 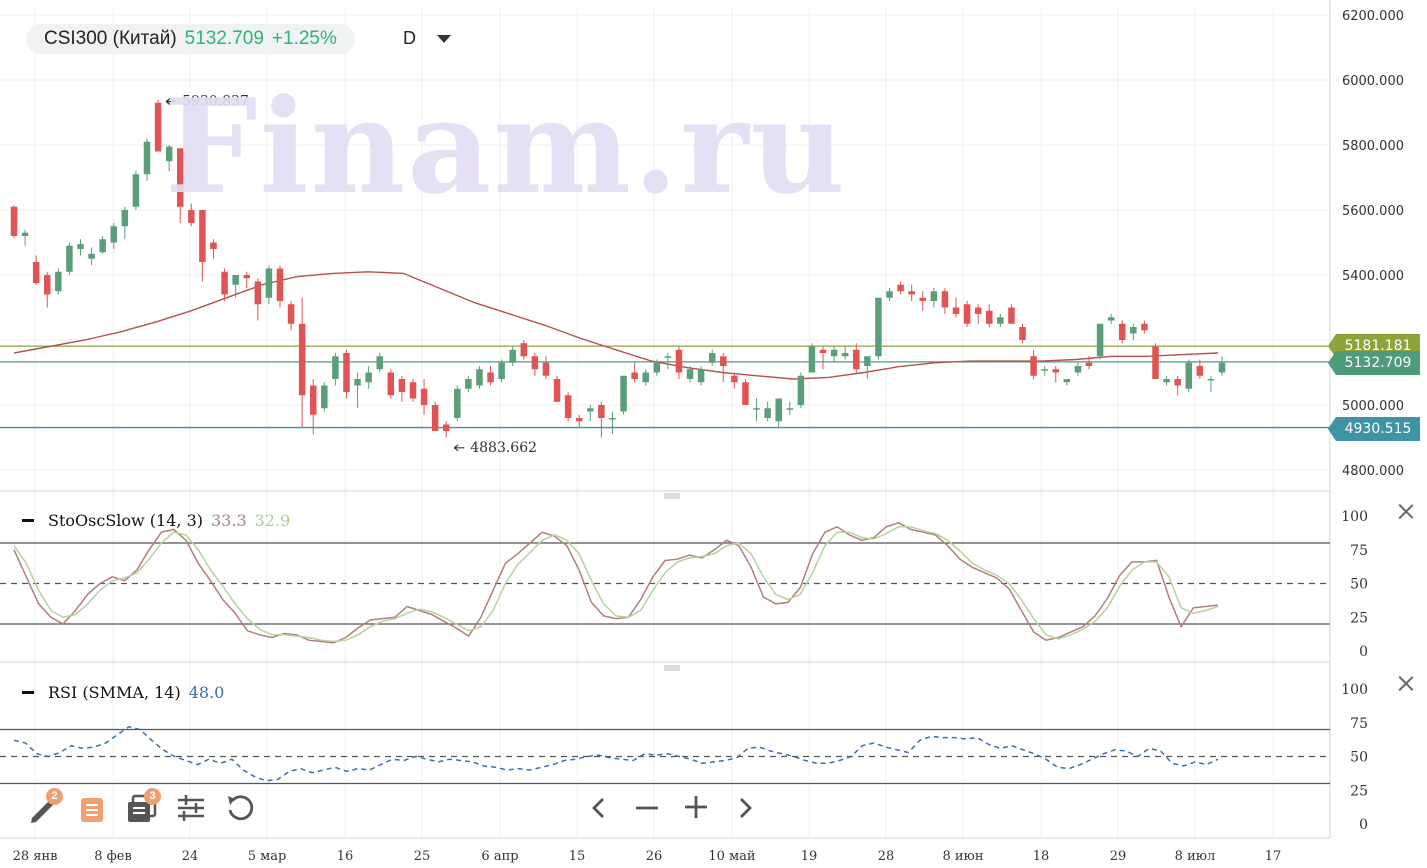 What do you see at coordinates (665, 807) in the screenshot?
I see `bottom-toolbar: 2 3` at bounding box center [665, 807].